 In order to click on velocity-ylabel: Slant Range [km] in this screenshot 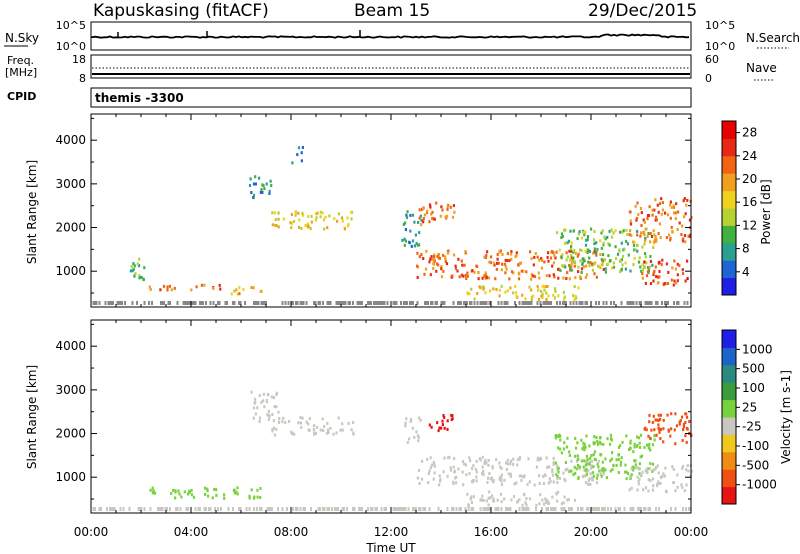, I will do `click(32, 417)`.